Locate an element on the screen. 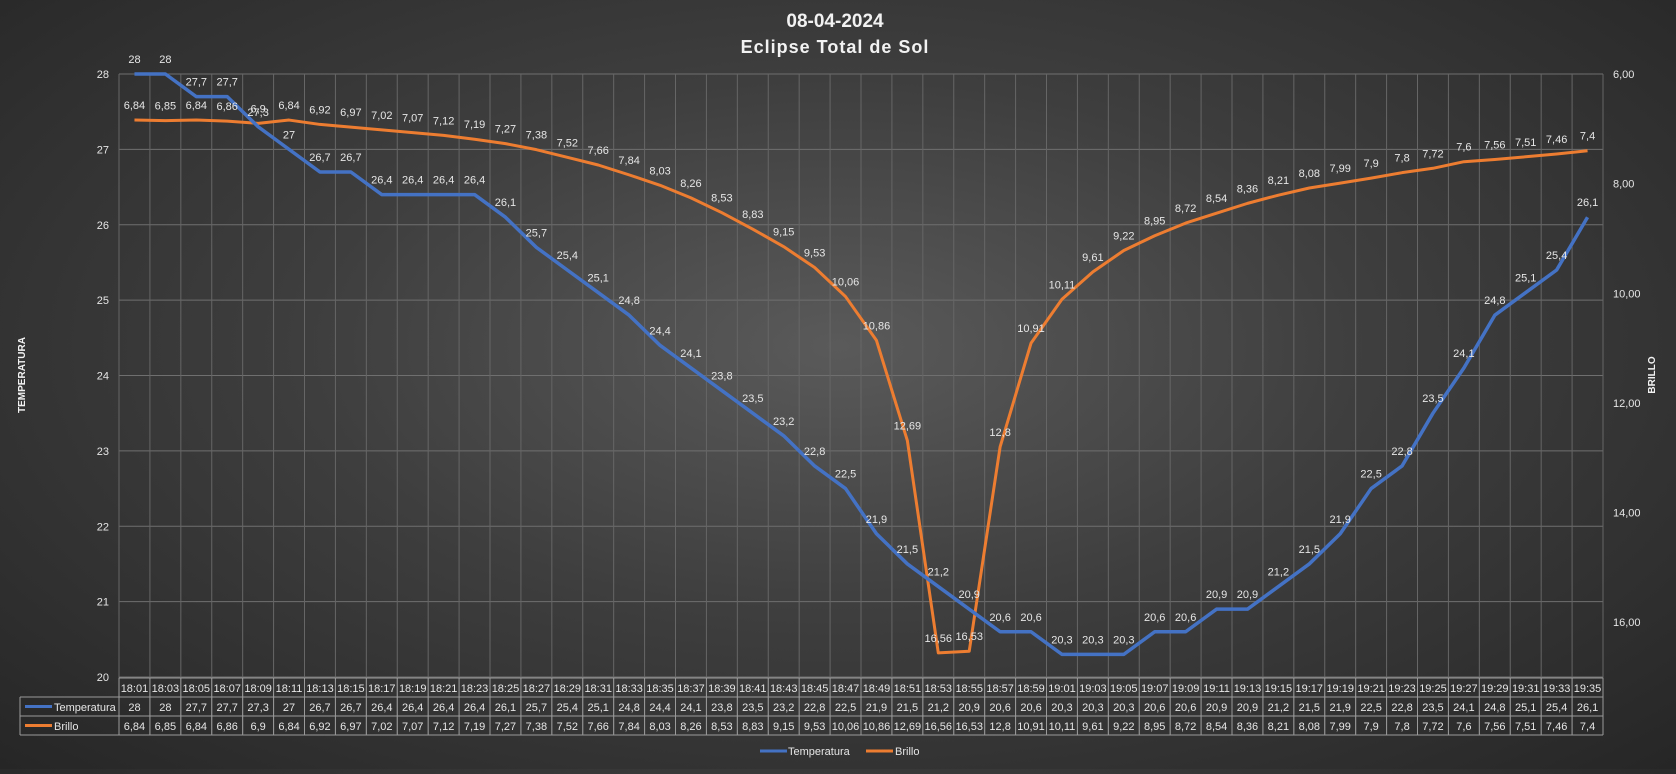 The height and width of the screenshot is (774, 1676). brillo-data-label: 9,15 is located at coordinates (783, 233).